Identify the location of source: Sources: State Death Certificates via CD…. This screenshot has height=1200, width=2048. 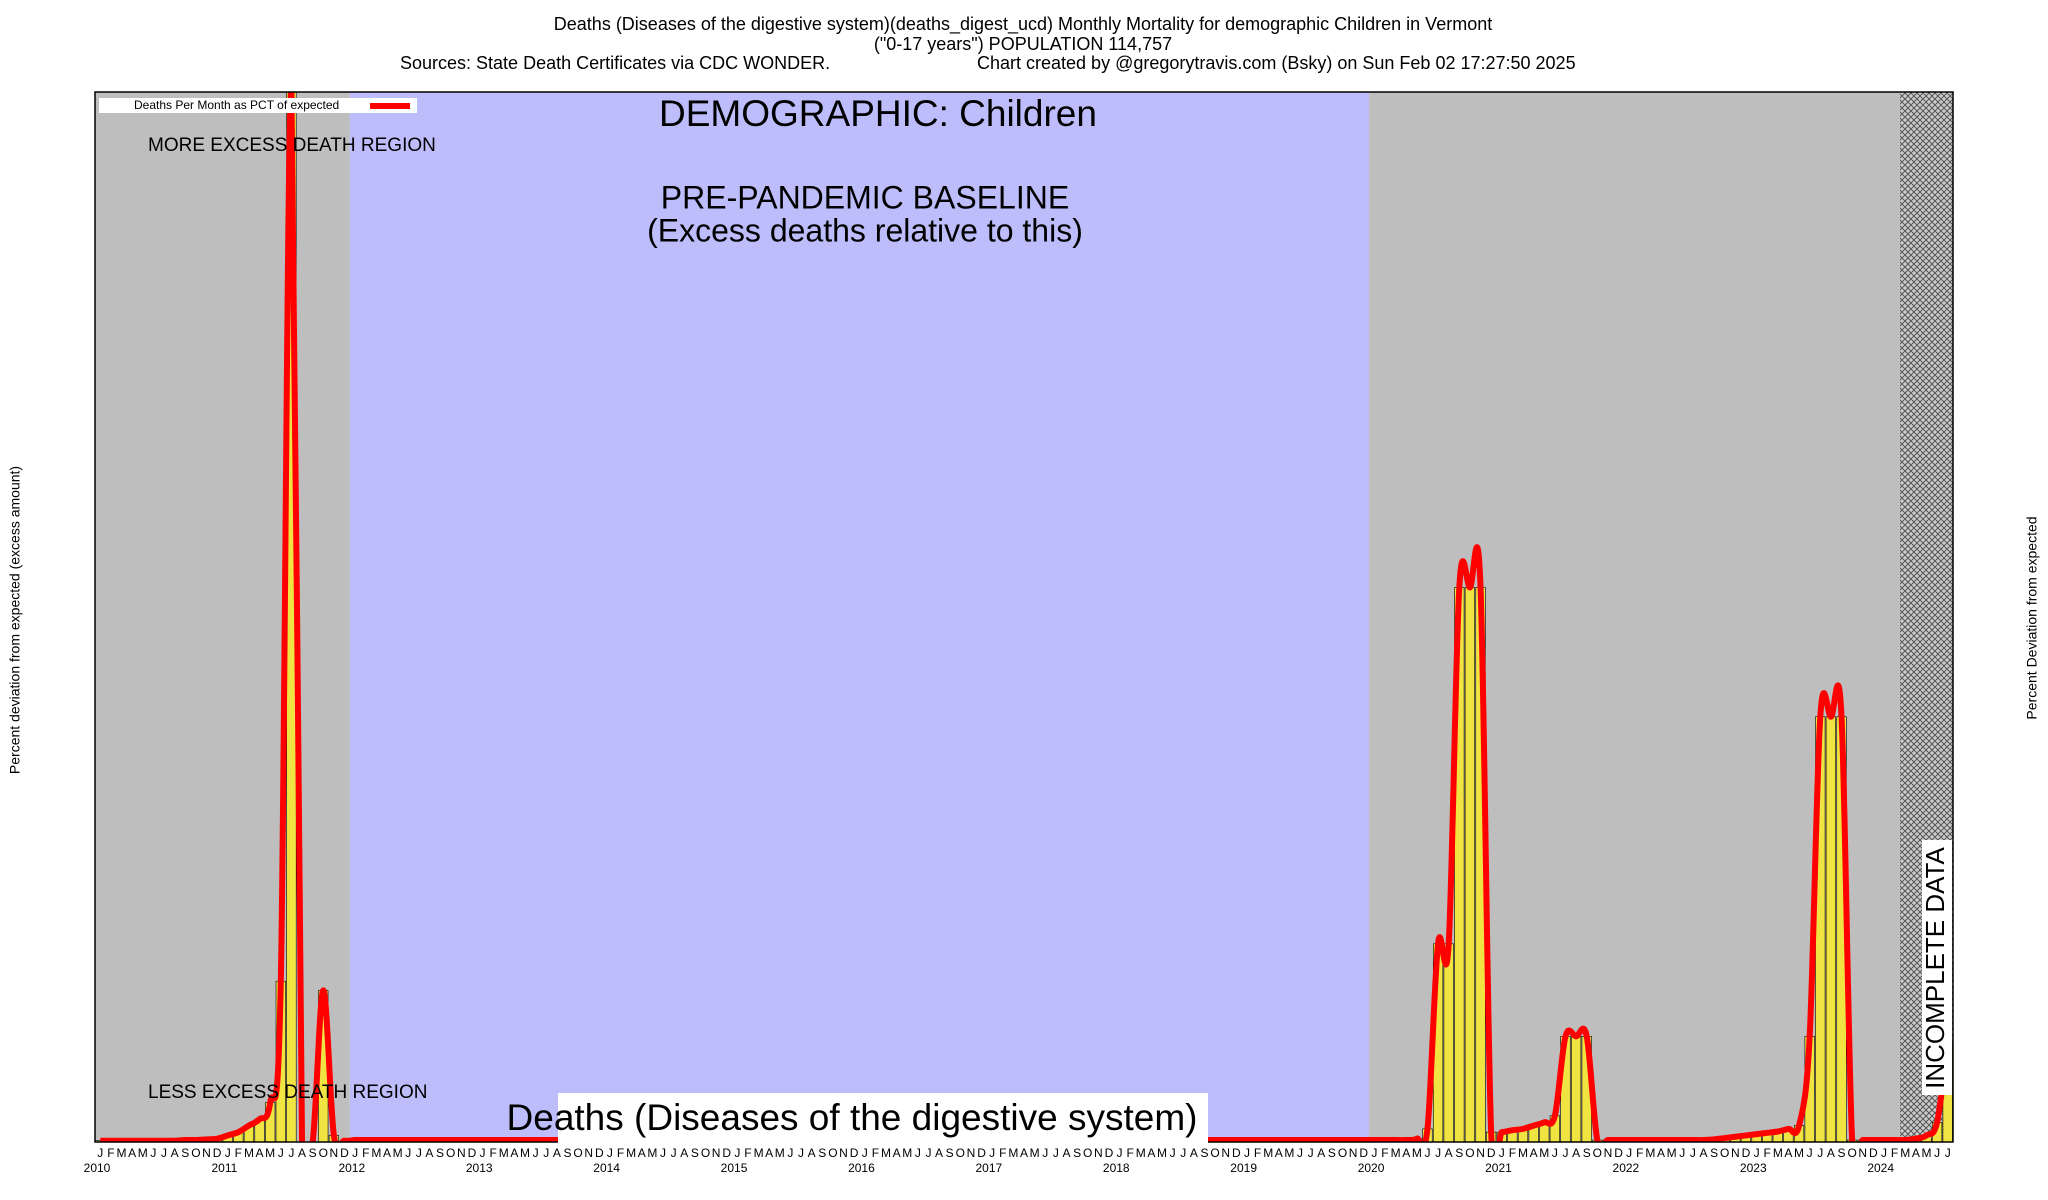
(615, 63).